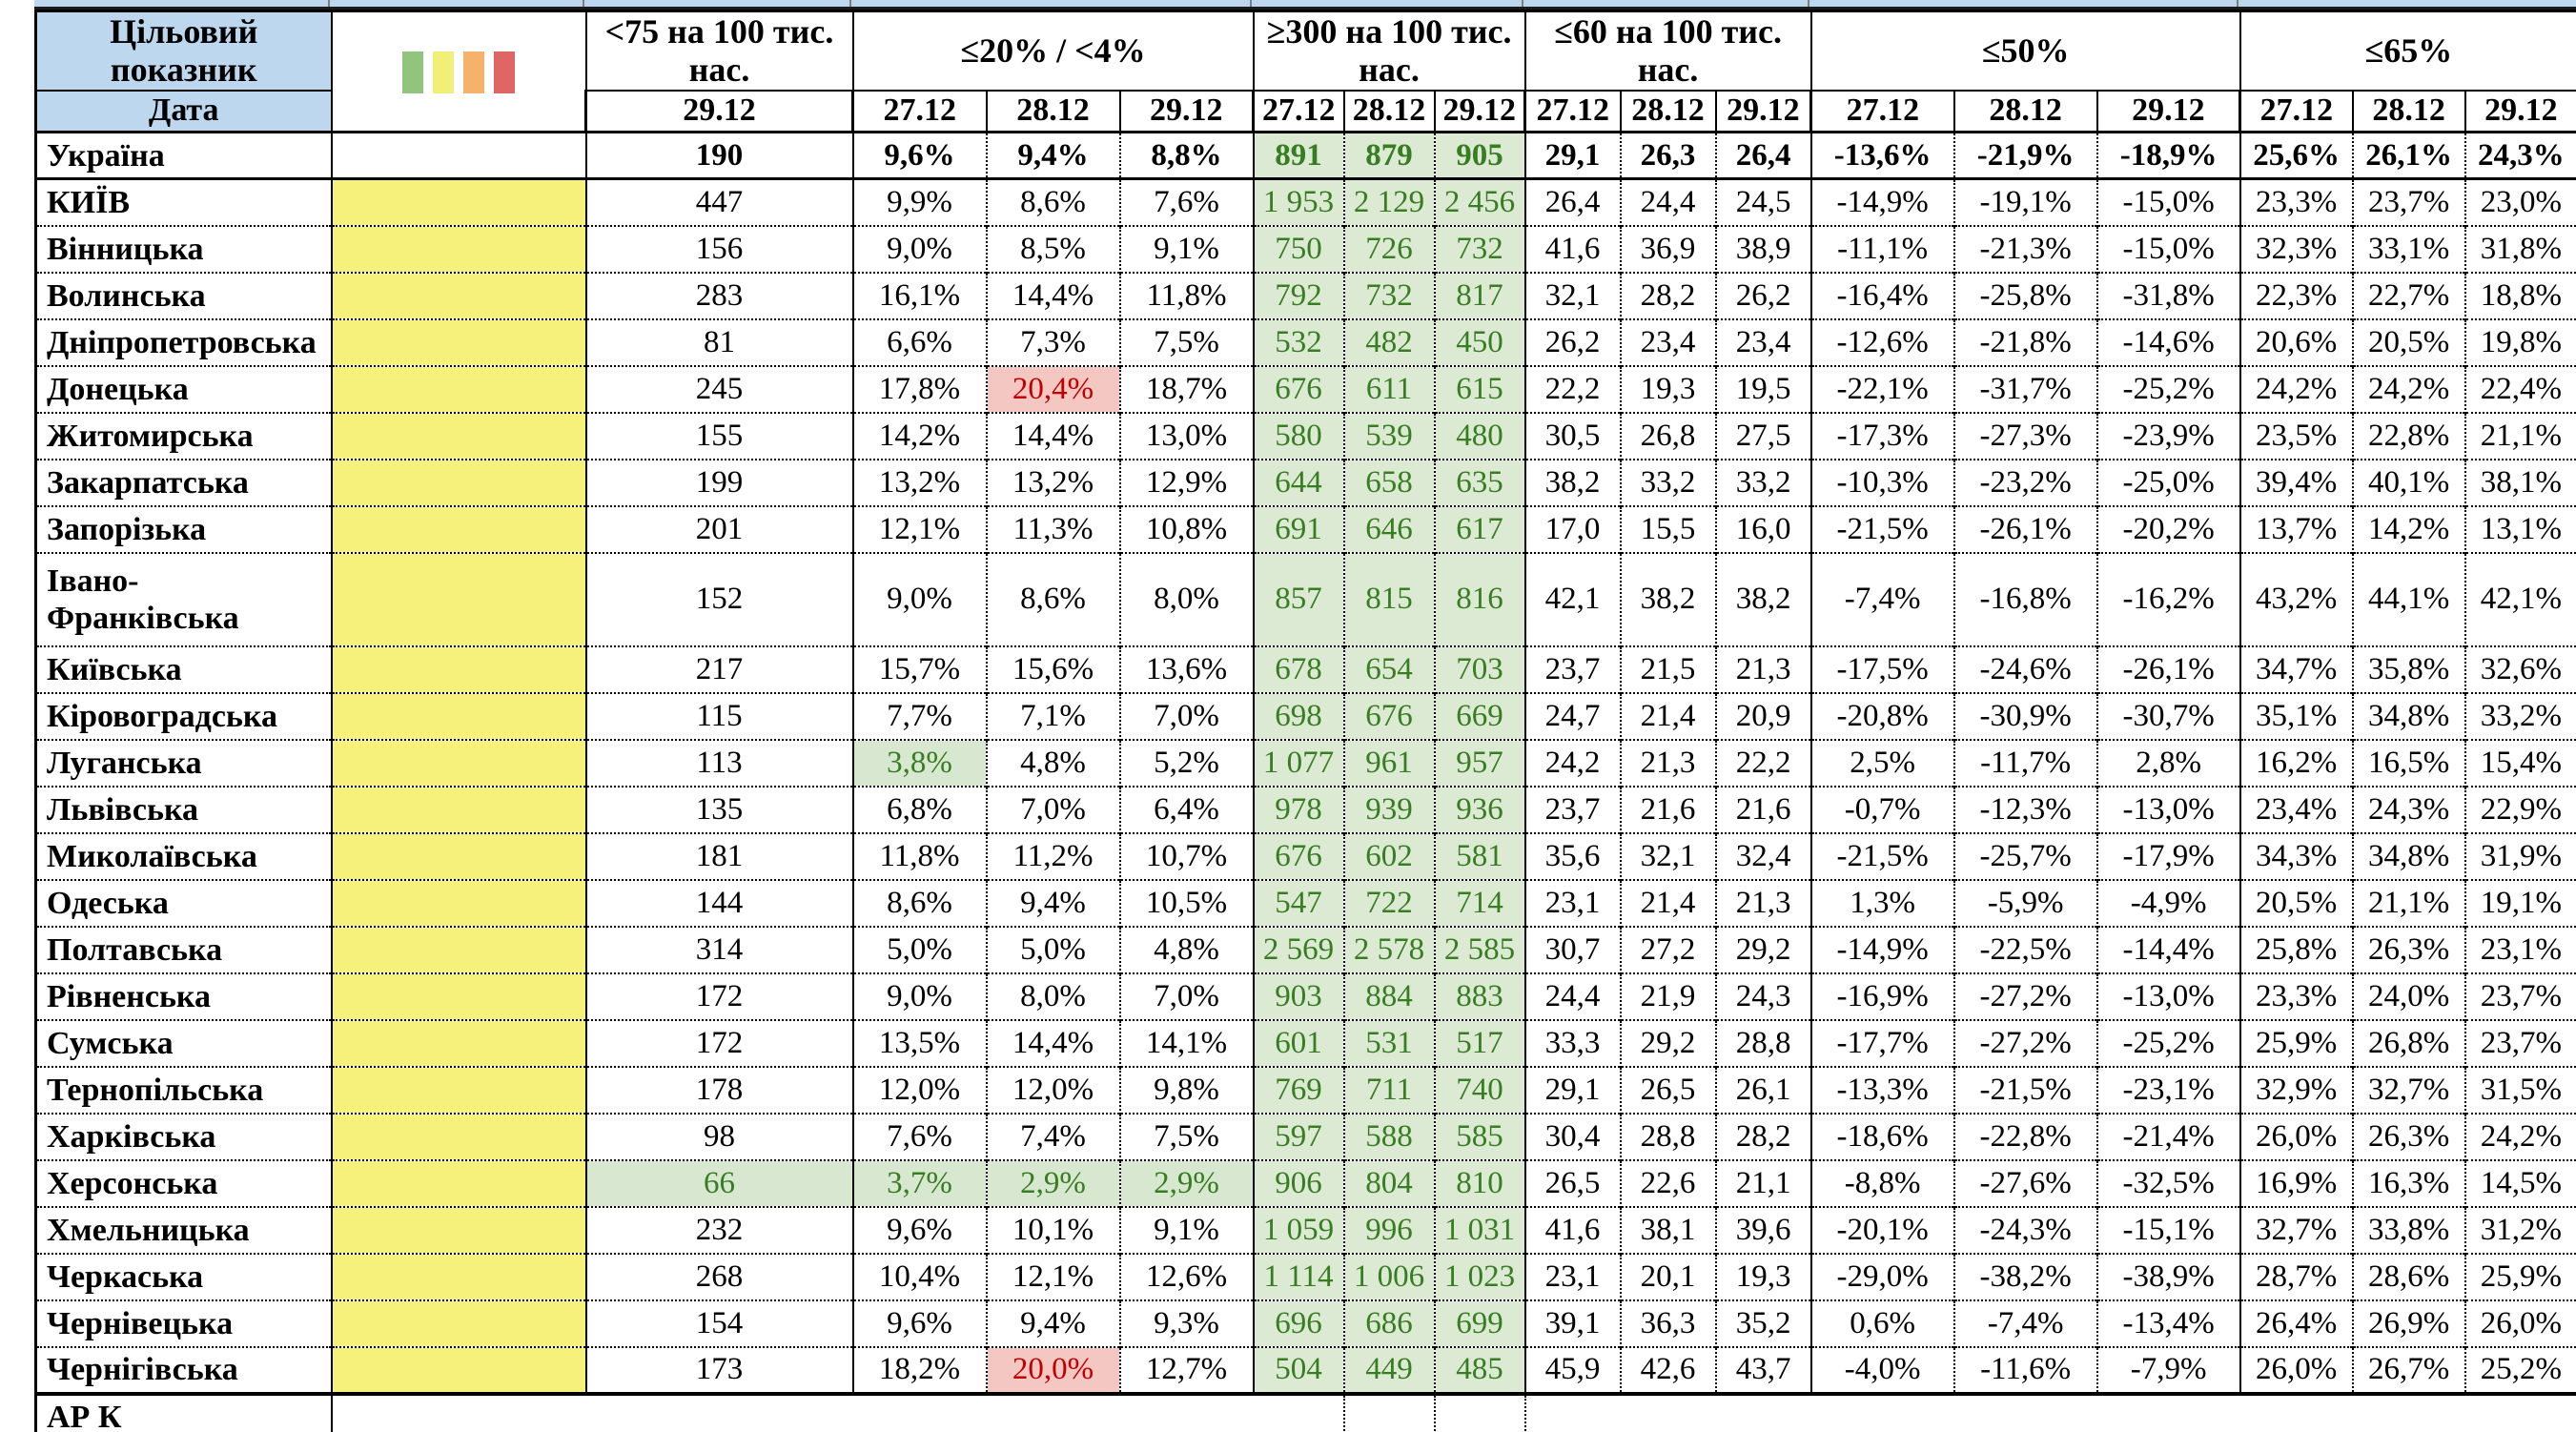 The width and height of the screenshot is (2576, 1432). Describe the element at coordinates (1298, 1136) in the screenshot. I see `value-cell: 597` at that location.